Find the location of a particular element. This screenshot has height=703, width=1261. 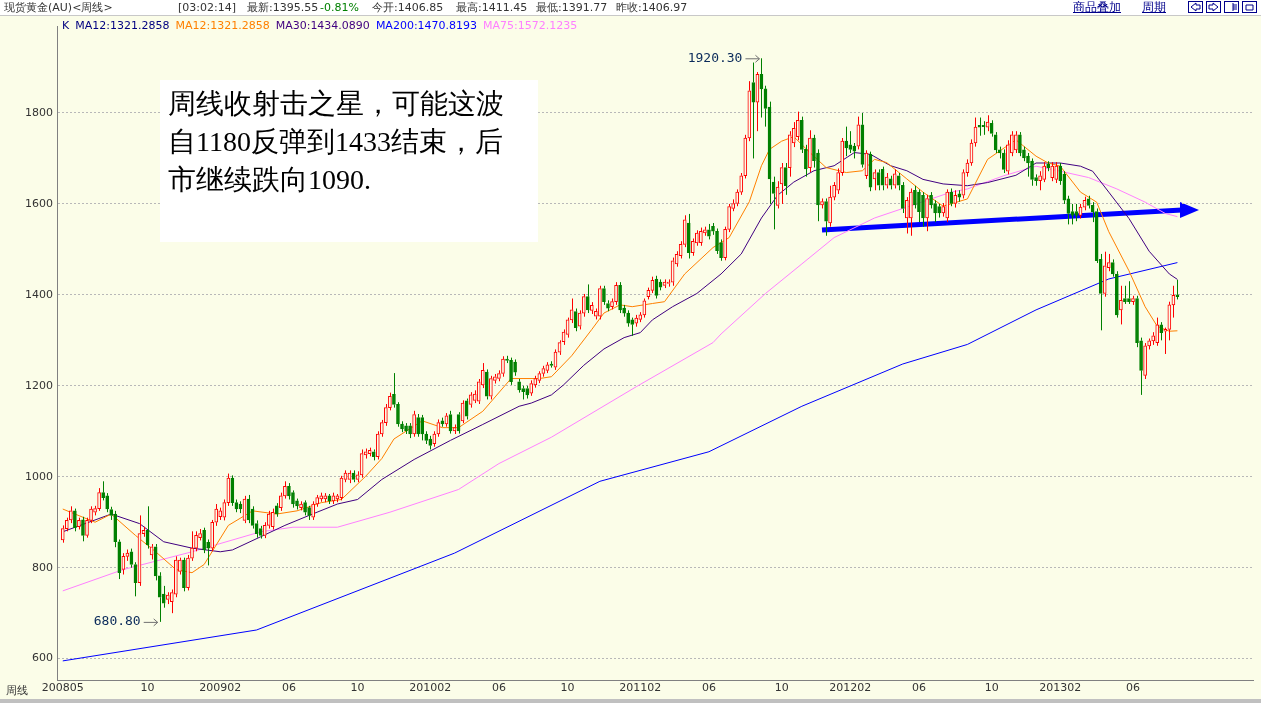

annotation: MA12:1321.2858 is located at coordinates (122, 25).